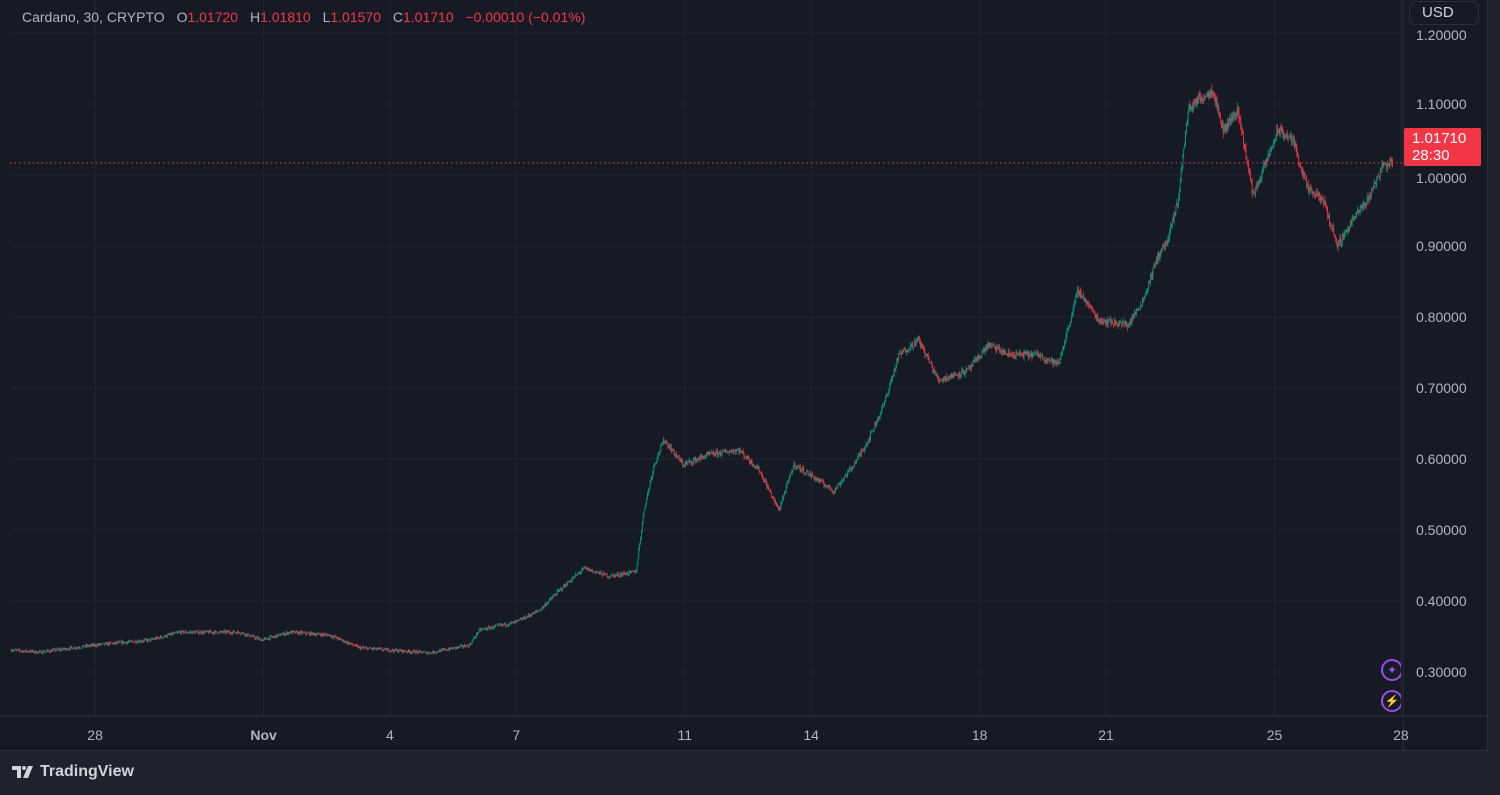 This screenshot has width=1500, height=795. I want to click on currency-button: USD, so click(1444, 13).